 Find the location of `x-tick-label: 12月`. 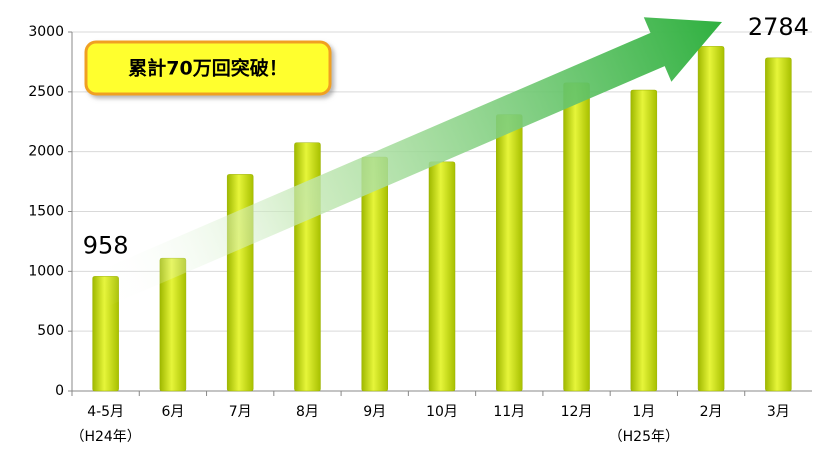

x-tick-label: 12月 is located at coordinates (577, 412).